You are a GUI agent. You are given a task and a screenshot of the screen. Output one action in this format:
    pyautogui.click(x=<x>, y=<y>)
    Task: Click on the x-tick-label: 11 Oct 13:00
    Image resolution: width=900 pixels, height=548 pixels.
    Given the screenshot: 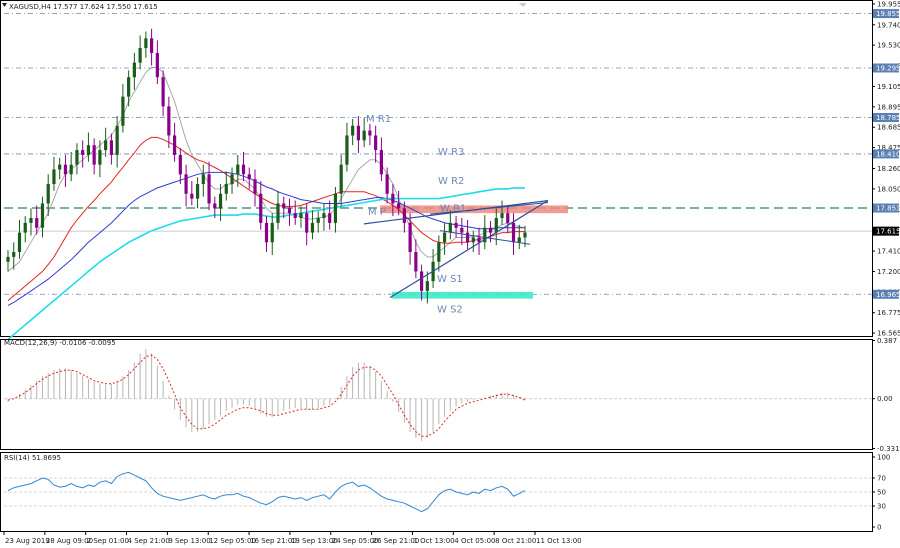 What is the action you would take?
    pyautogui.click(x=559, y=541)
    